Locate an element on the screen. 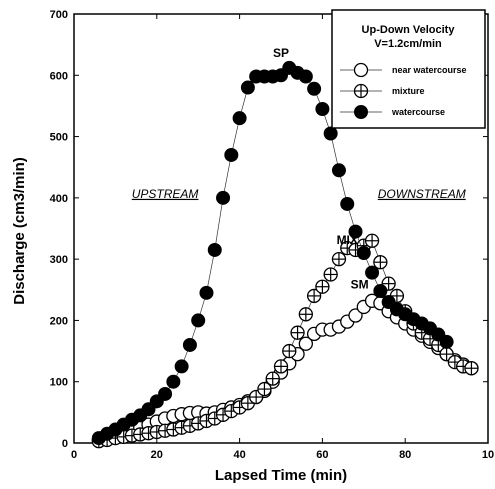 Image resolution: width=495 pixels, height=489 pixels. x-tick-label: 20 is located at coordinates (157, 455).